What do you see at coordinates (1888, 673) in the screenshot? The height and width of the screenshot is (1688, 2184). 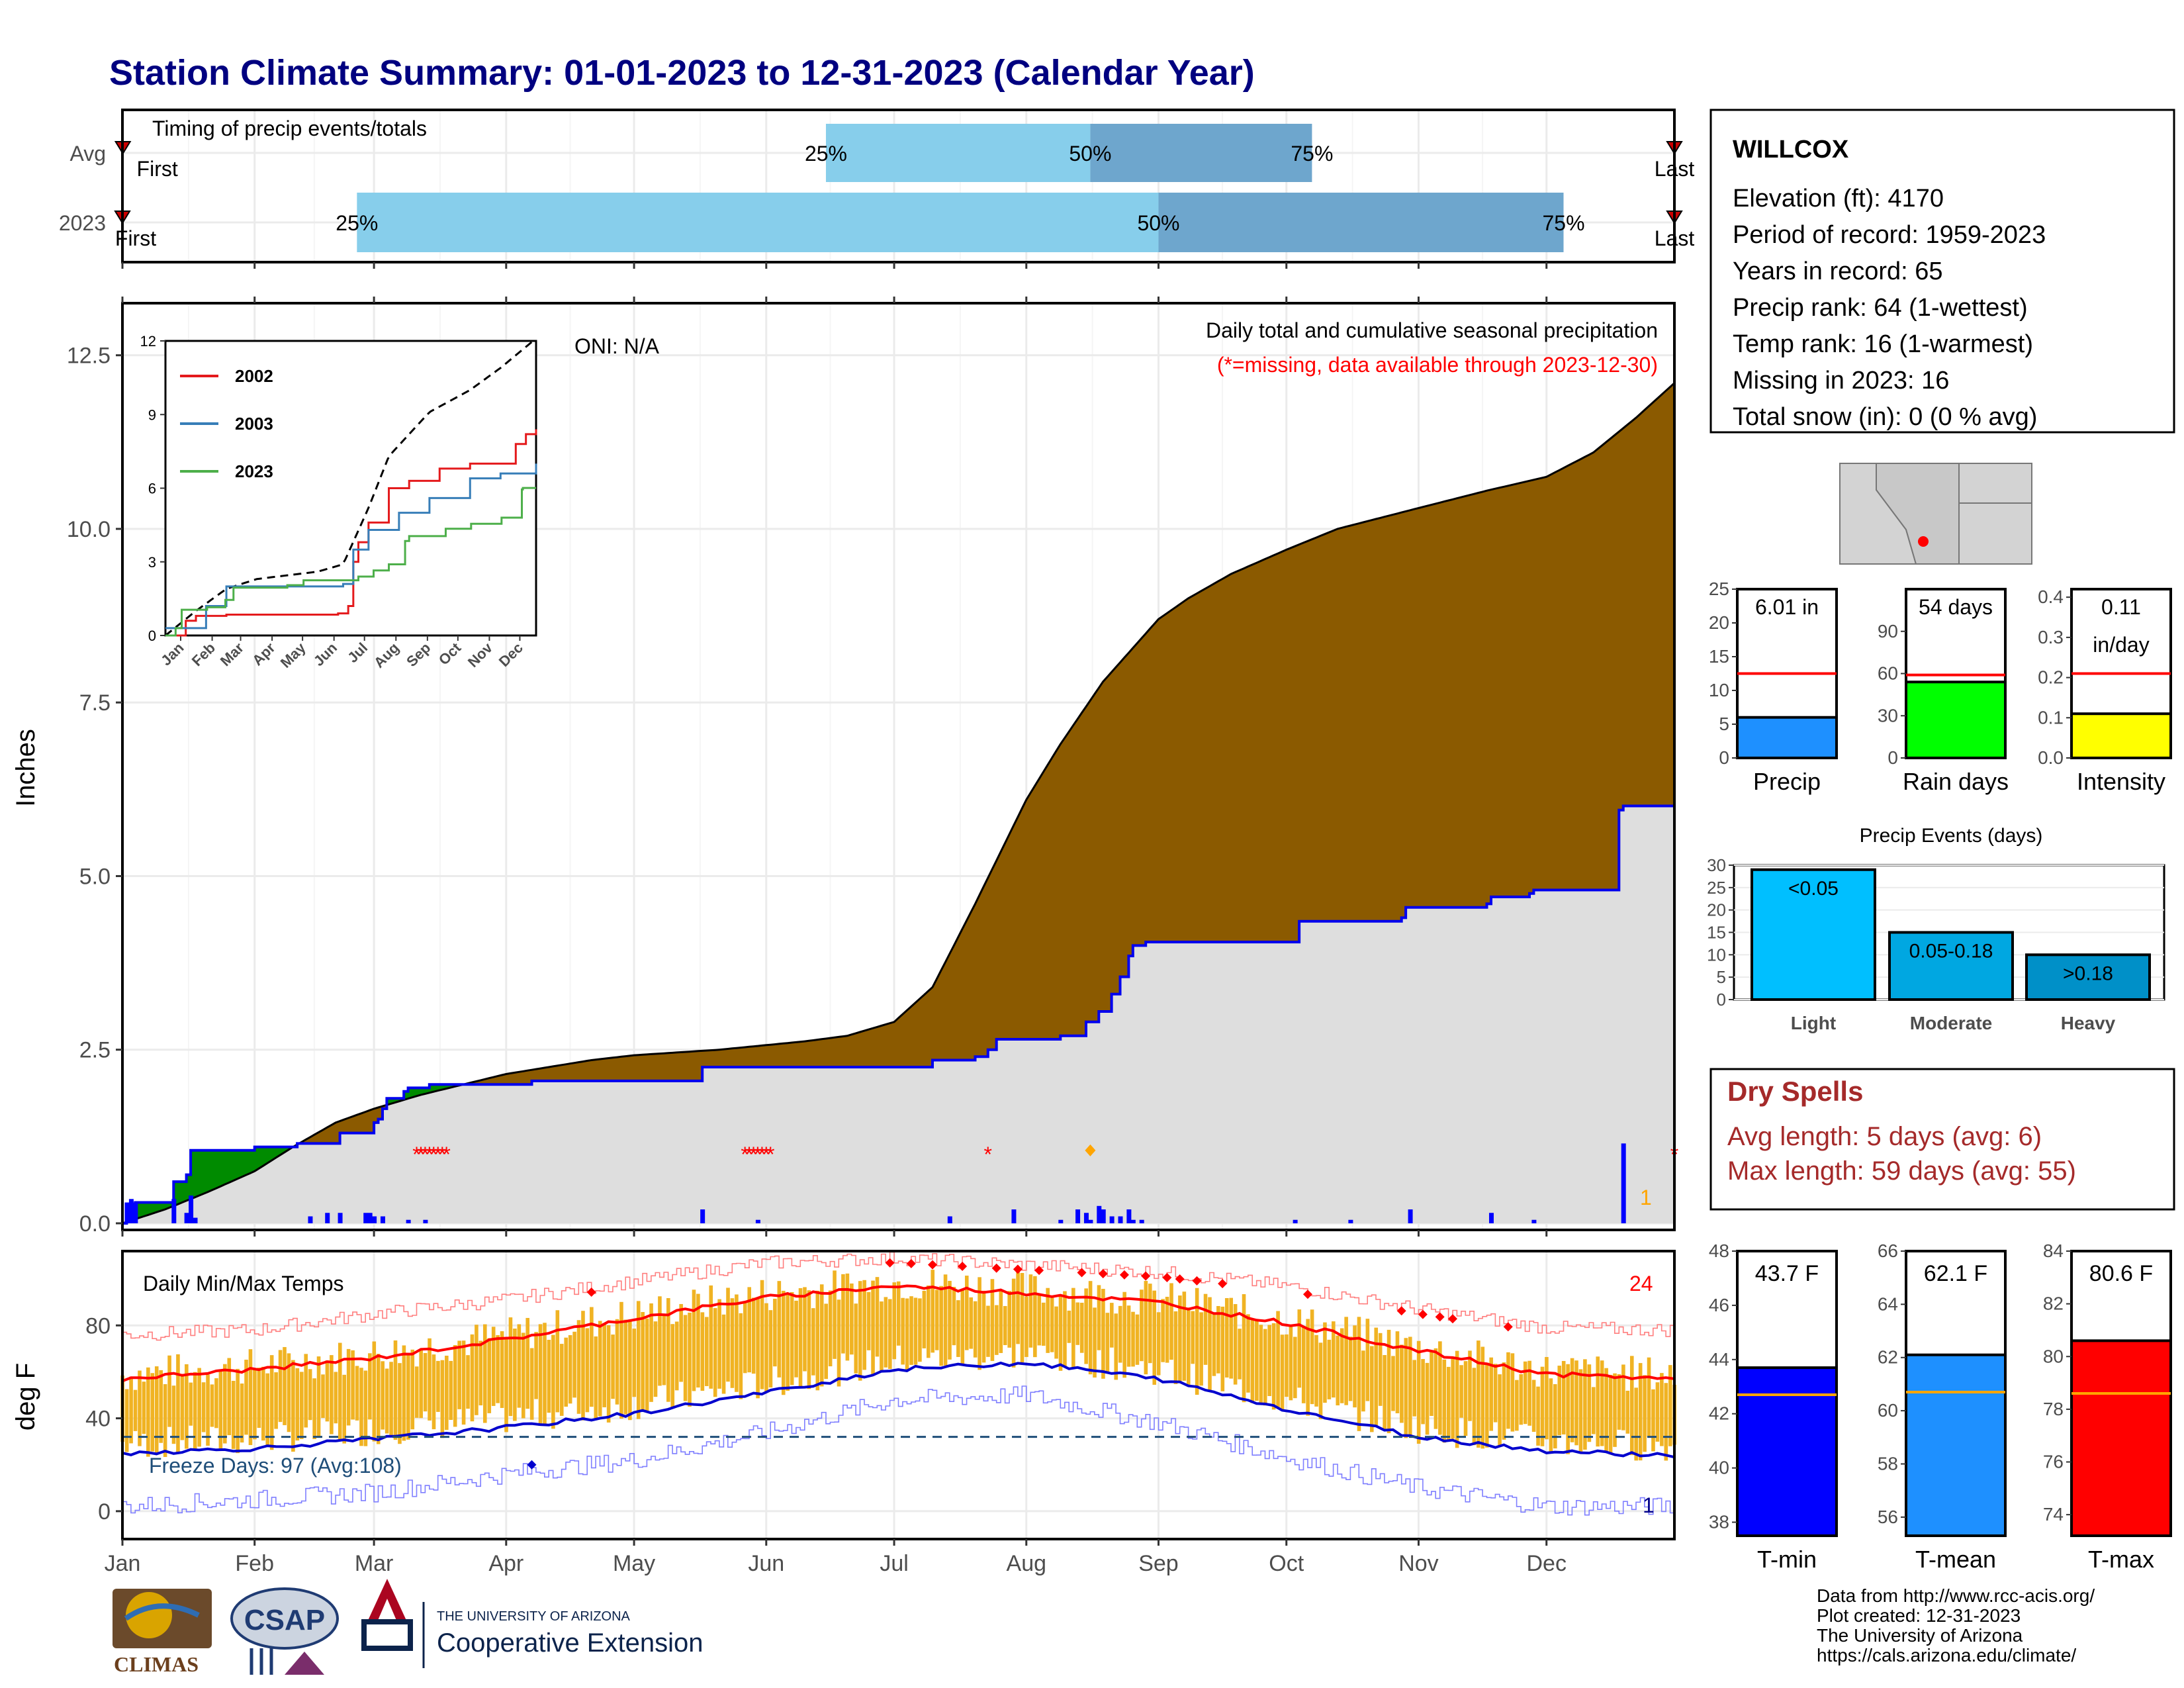 I see `gauge-tick: 60` at bounding box center [1888, 673].